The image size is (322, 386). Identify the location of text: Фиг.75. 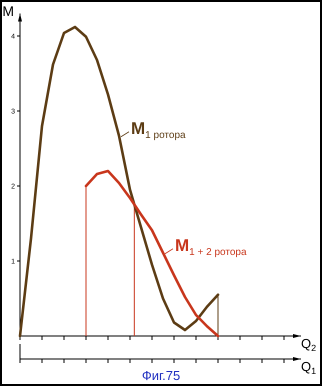
(161, 375).